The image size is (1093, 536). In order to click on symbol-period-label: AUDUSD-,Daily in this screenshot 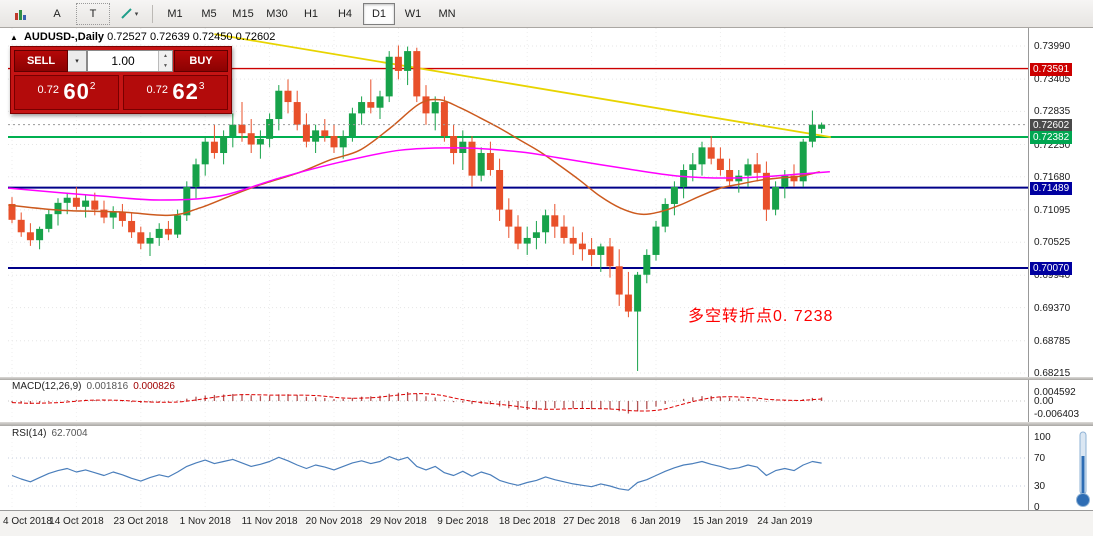, I will do `click(64, 37)`.